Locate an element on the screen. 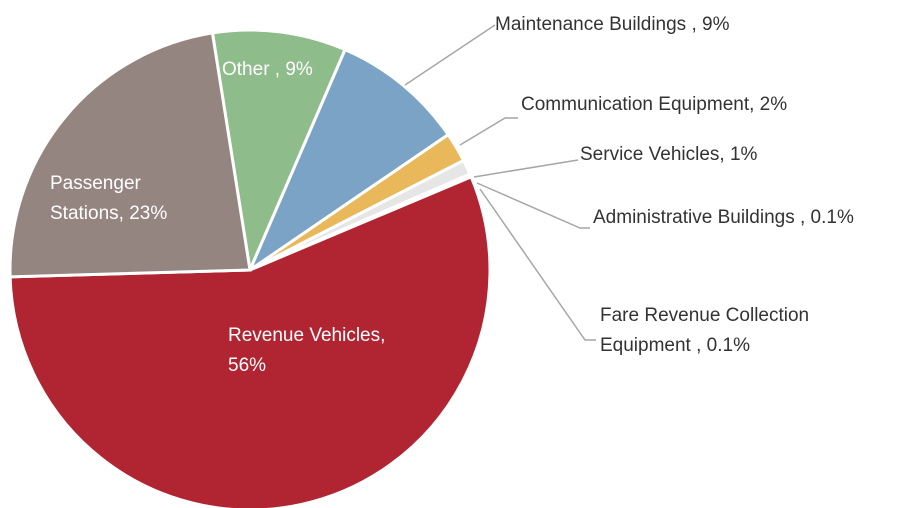 The height and width of the screenshot is (508, 914). slice-label-line: Other , 9% is located at coordinates (267, 69).